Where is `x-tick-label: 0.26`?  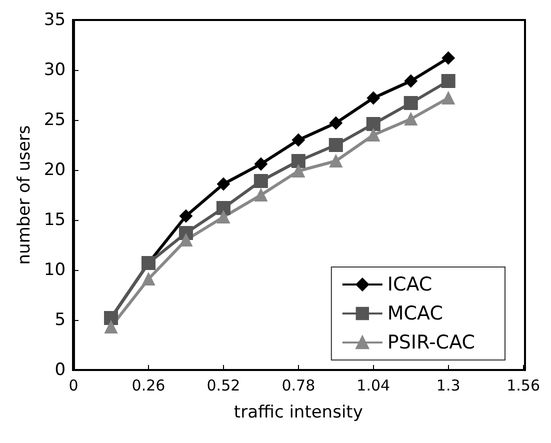
x-tick-label: 0.26 is located at coordinates (149, 385).